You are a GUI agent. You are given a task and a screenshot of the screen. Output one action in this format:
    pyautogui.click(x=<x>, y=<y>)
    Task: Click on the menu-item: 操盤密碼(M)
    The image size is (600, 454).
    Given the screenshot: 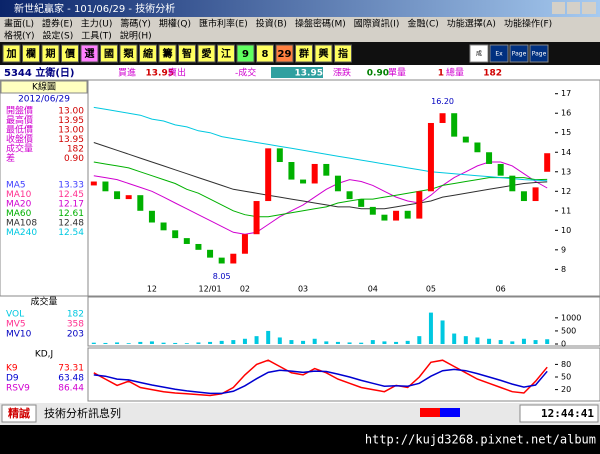 What is the action you would take?
    pyautogui.click(x=320, y=24)
    